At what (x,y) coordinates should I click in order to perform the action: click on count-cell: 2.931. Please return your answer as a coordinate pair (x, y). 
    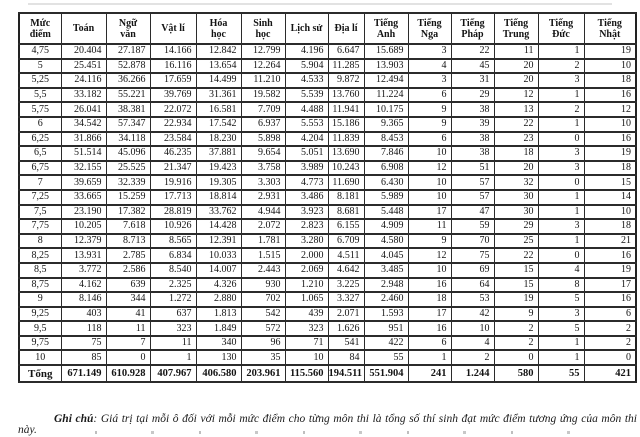
    Looking at the image, I should click on (263, 197).